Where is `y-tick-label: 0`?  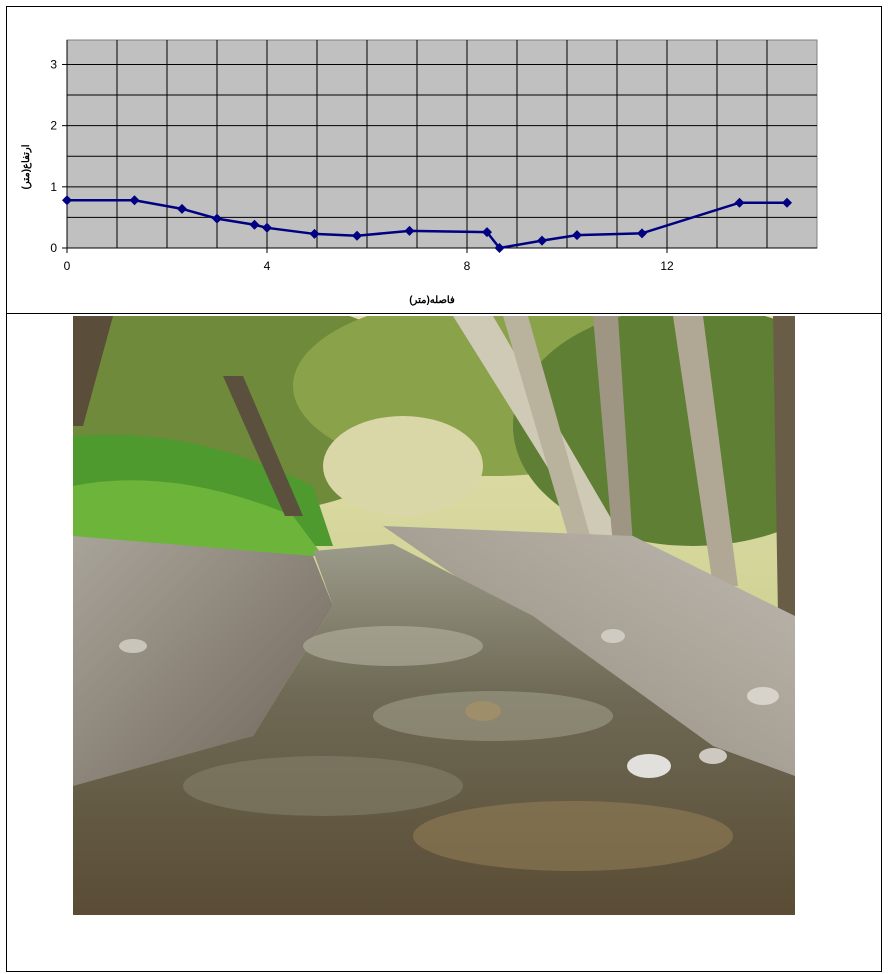
y-tick-label: 0 is located at coordinates (53, 248).